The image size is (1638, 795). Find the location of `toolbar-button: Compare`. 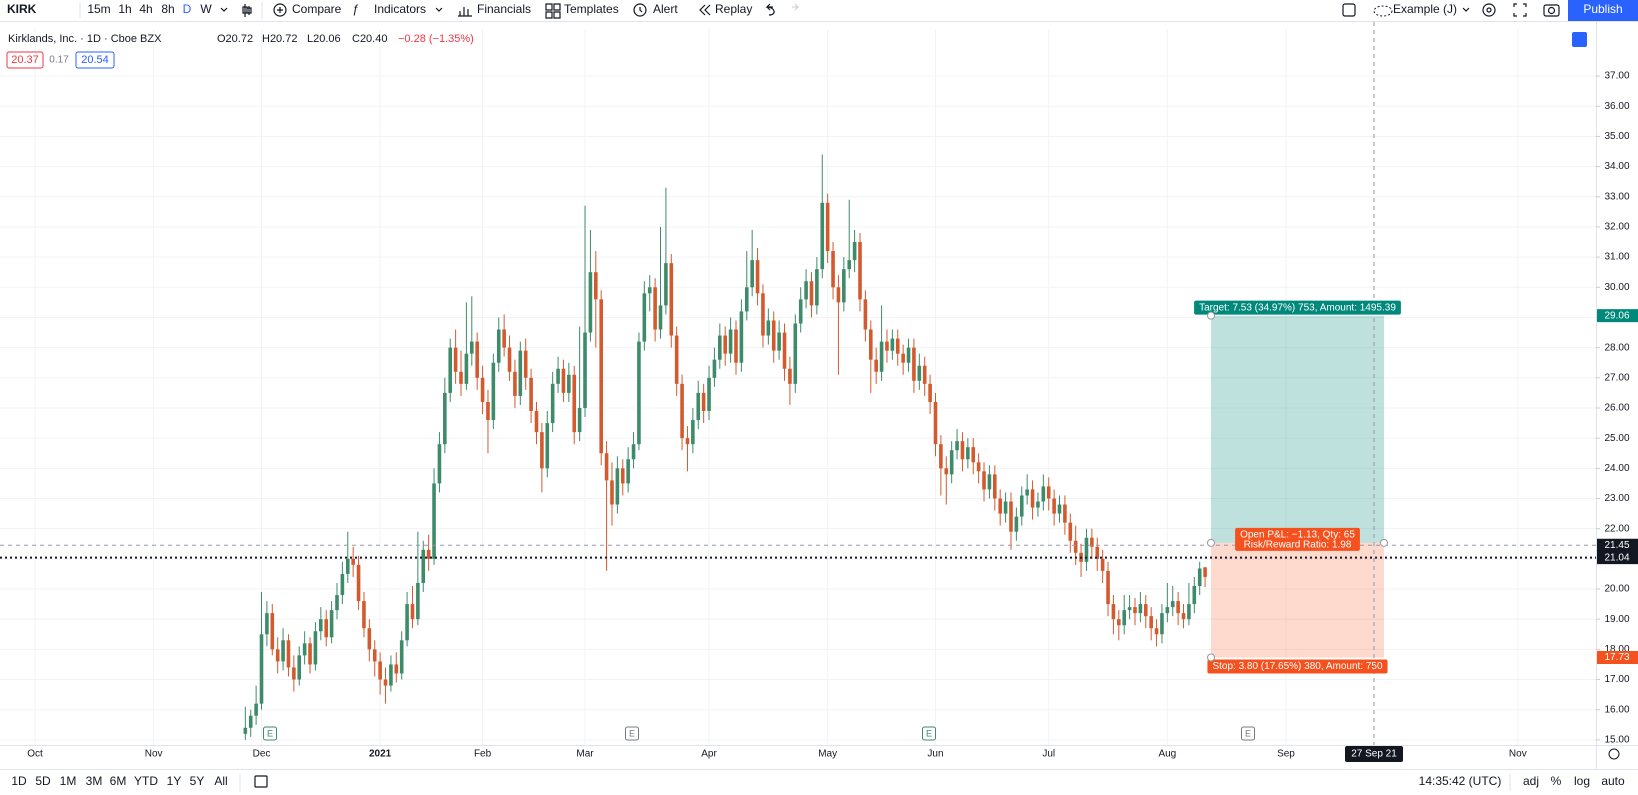

toolbar-button: Compare is located at coordinates (317, 9).